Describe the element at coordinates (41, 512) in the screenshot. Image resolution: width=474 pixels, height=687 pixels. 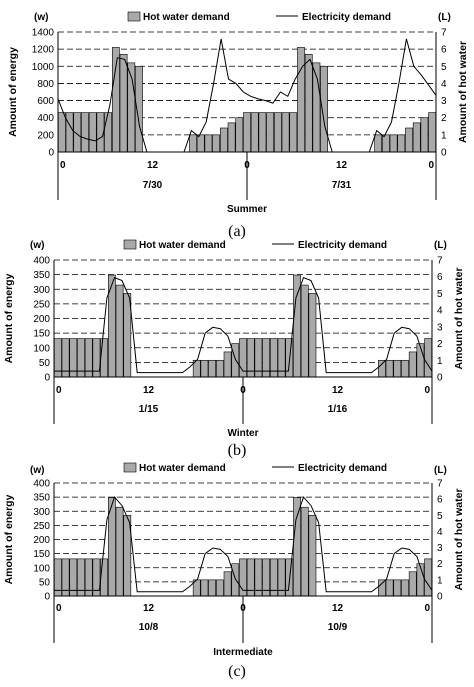
I see `y-left-tick-label: 300` at that location.